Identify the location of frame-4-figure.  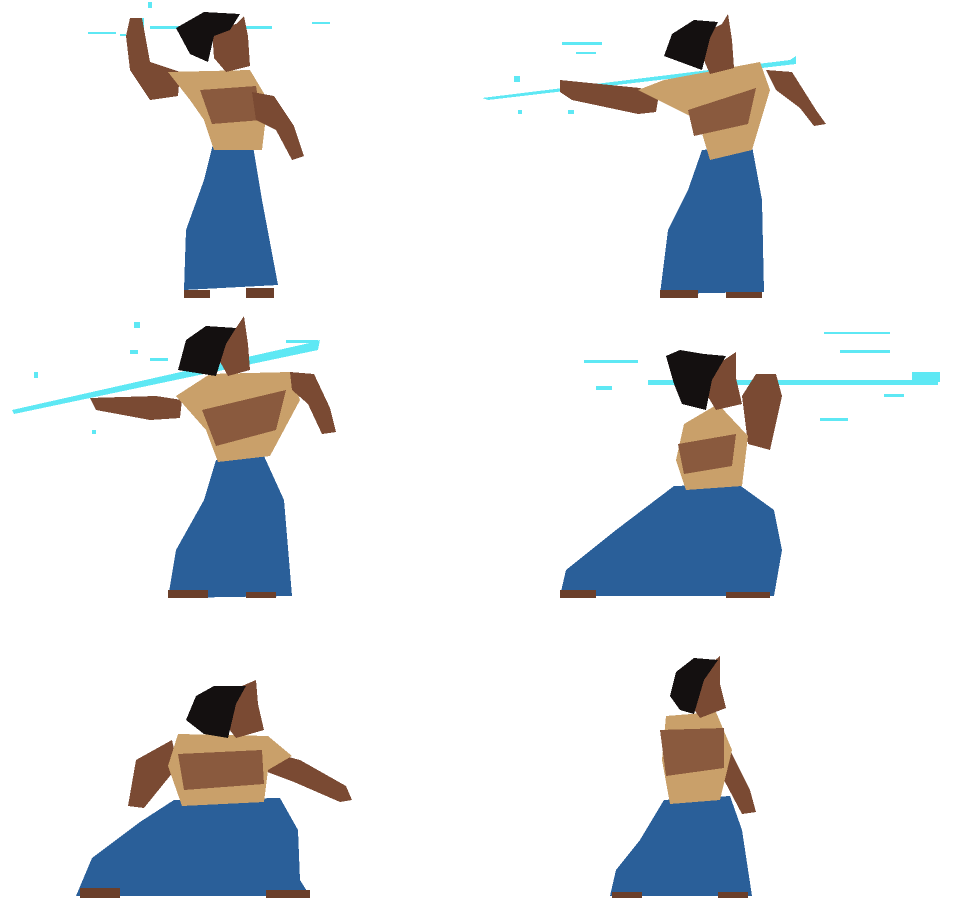
(750, 465).